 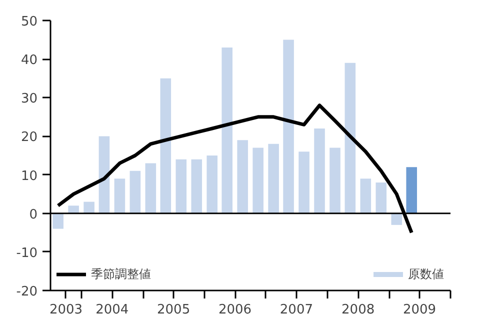 What do you see at coordinates (112, 310) in the screenshot?
I see `x-tick-label: 2004` at bounding box center [112, 310].